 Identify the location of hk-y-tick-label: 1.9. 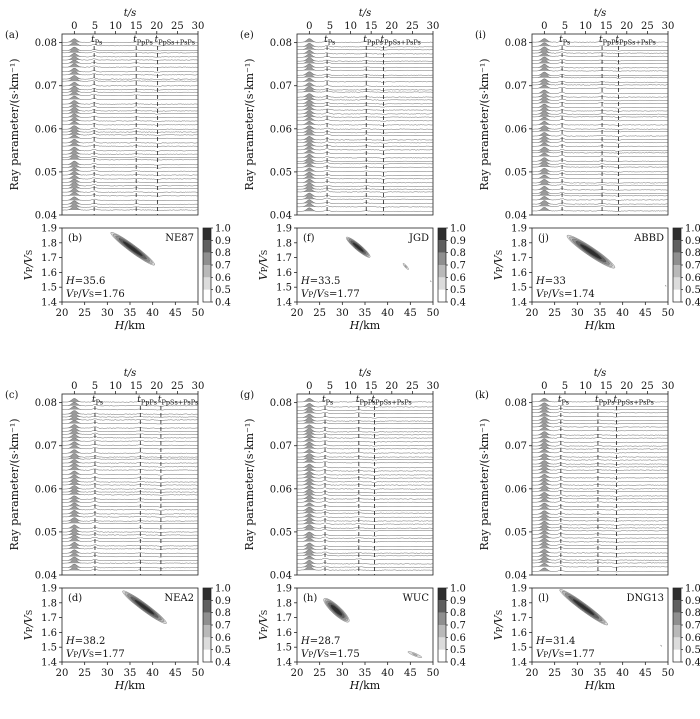
(284, 589).